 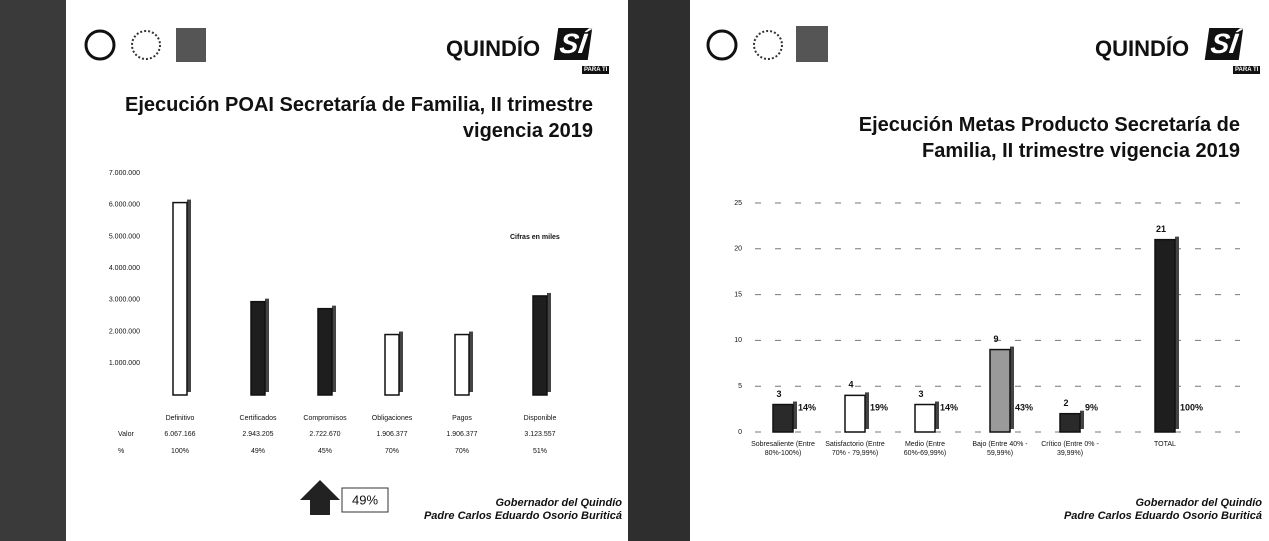 I want to click on x-tick-label: Sobresaliente (Entre 80%-100%), so click(x=783, y=449).